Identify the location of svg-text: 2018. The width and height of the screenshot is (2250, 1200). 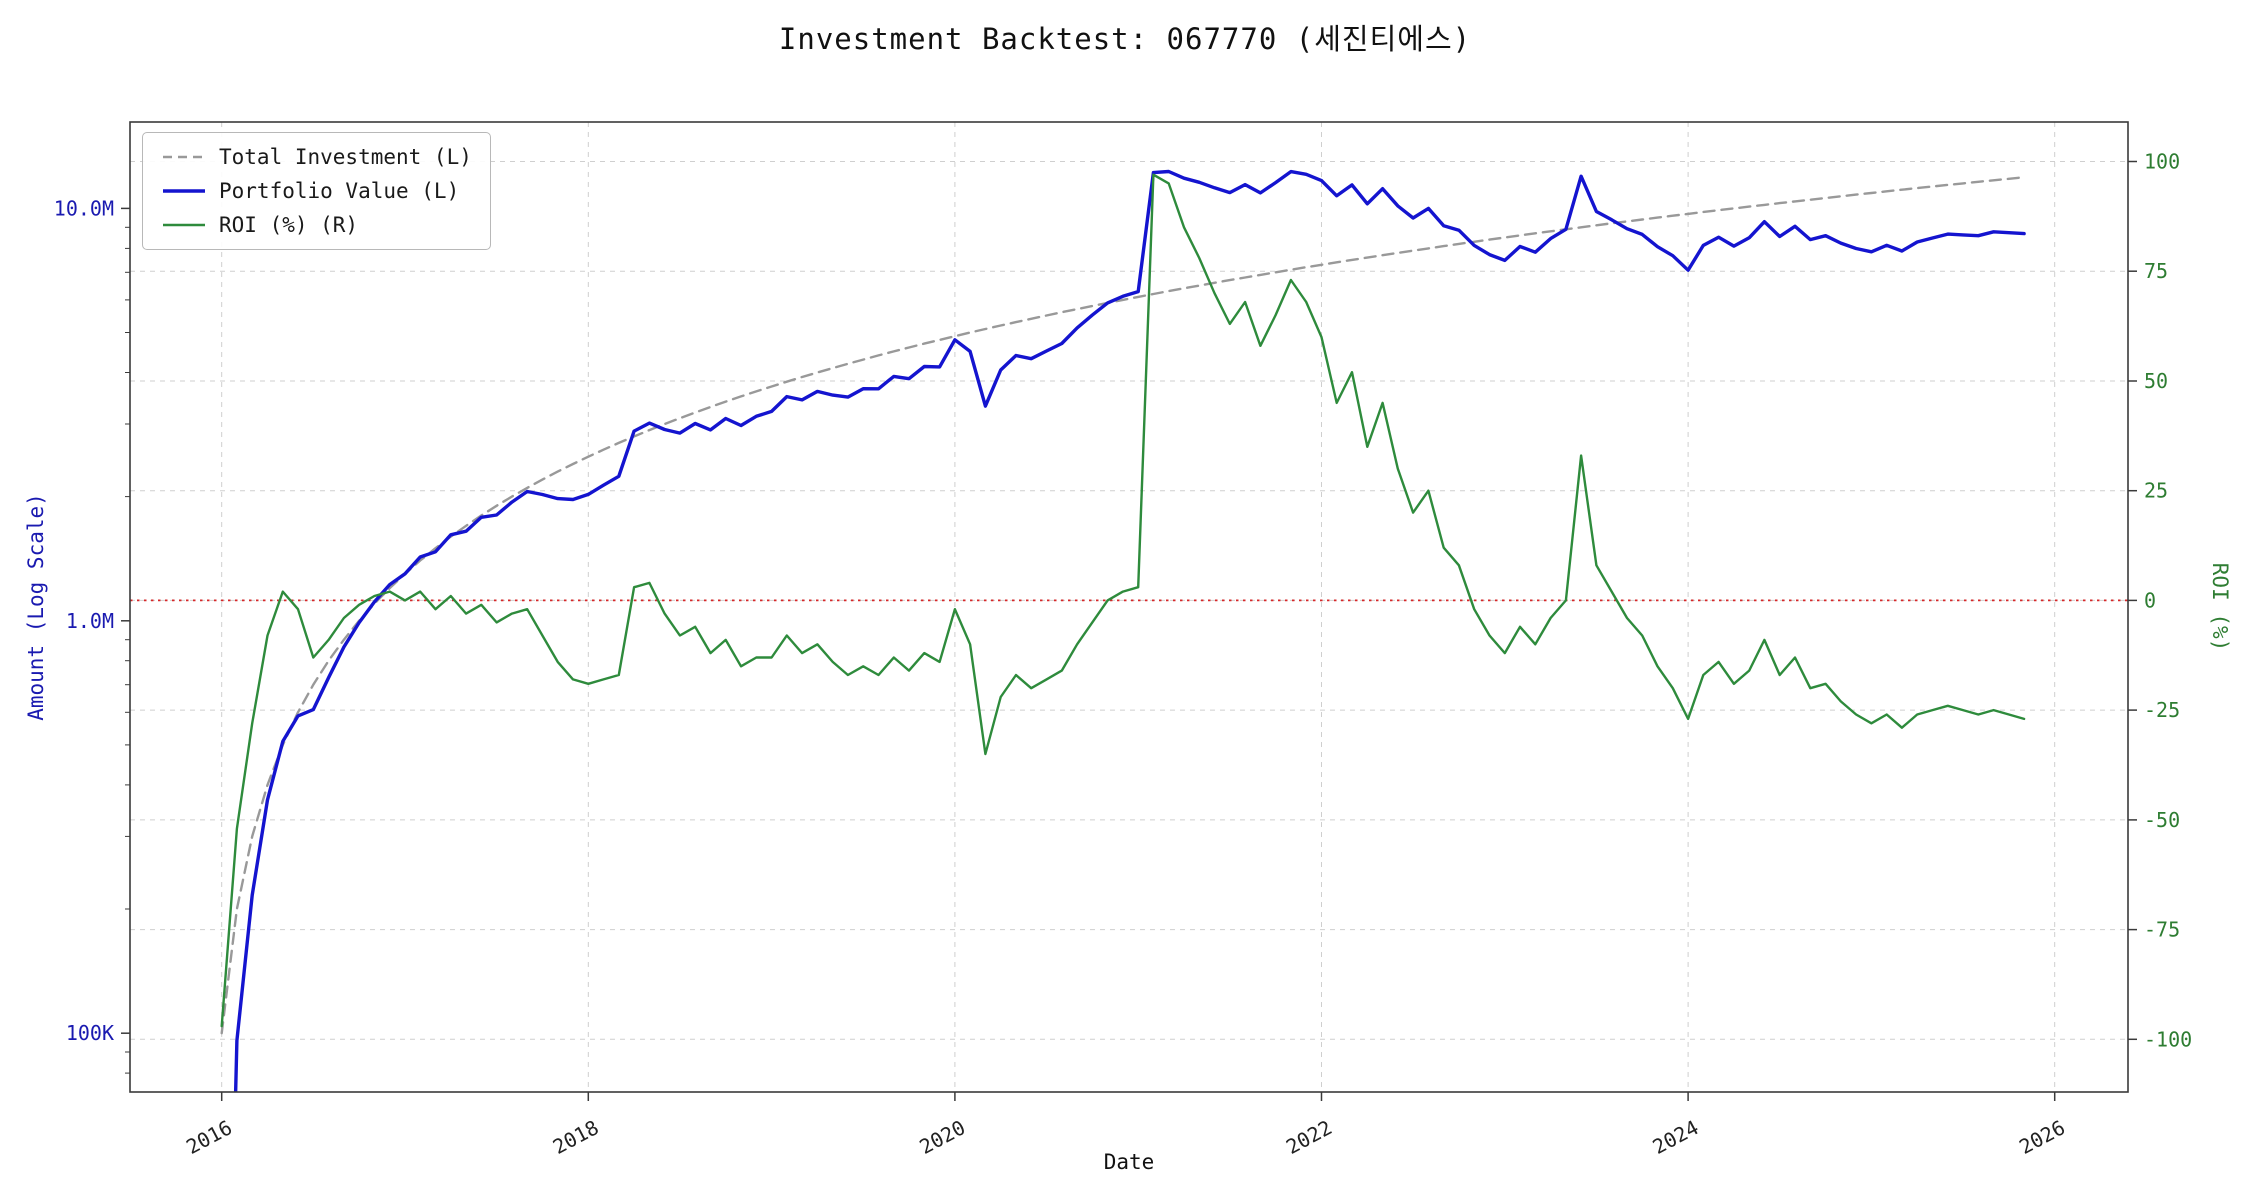
(576, 1137).